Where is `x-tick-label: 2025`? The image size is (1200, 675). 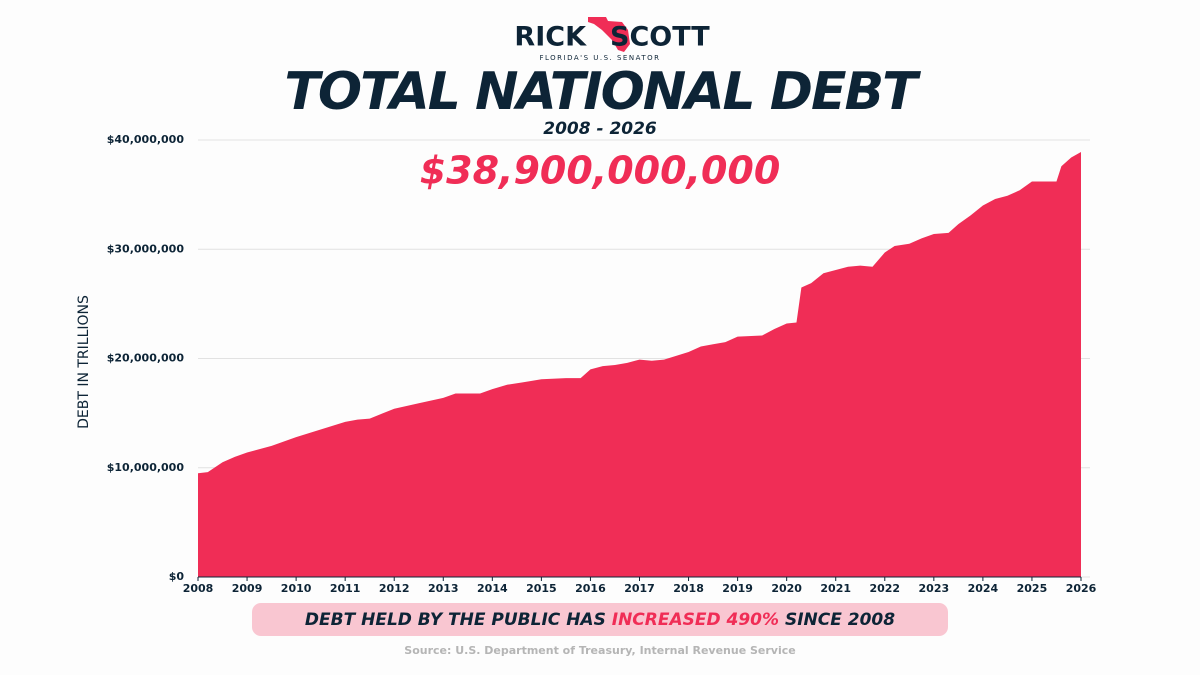 x-tick-label: 2025 is located at coordinates (1032, 588).